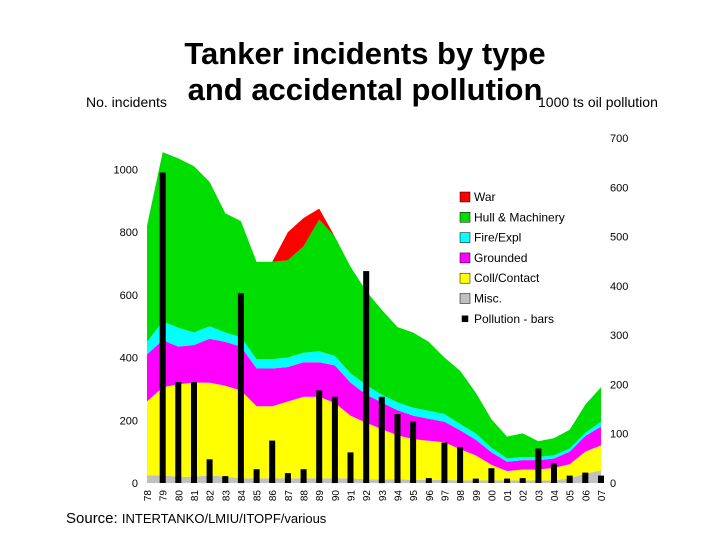  What do you see at coordinates (507, 278) in the screenshot?
I see `legend-label: Coll/Contact` at bounding box center [507, 278].